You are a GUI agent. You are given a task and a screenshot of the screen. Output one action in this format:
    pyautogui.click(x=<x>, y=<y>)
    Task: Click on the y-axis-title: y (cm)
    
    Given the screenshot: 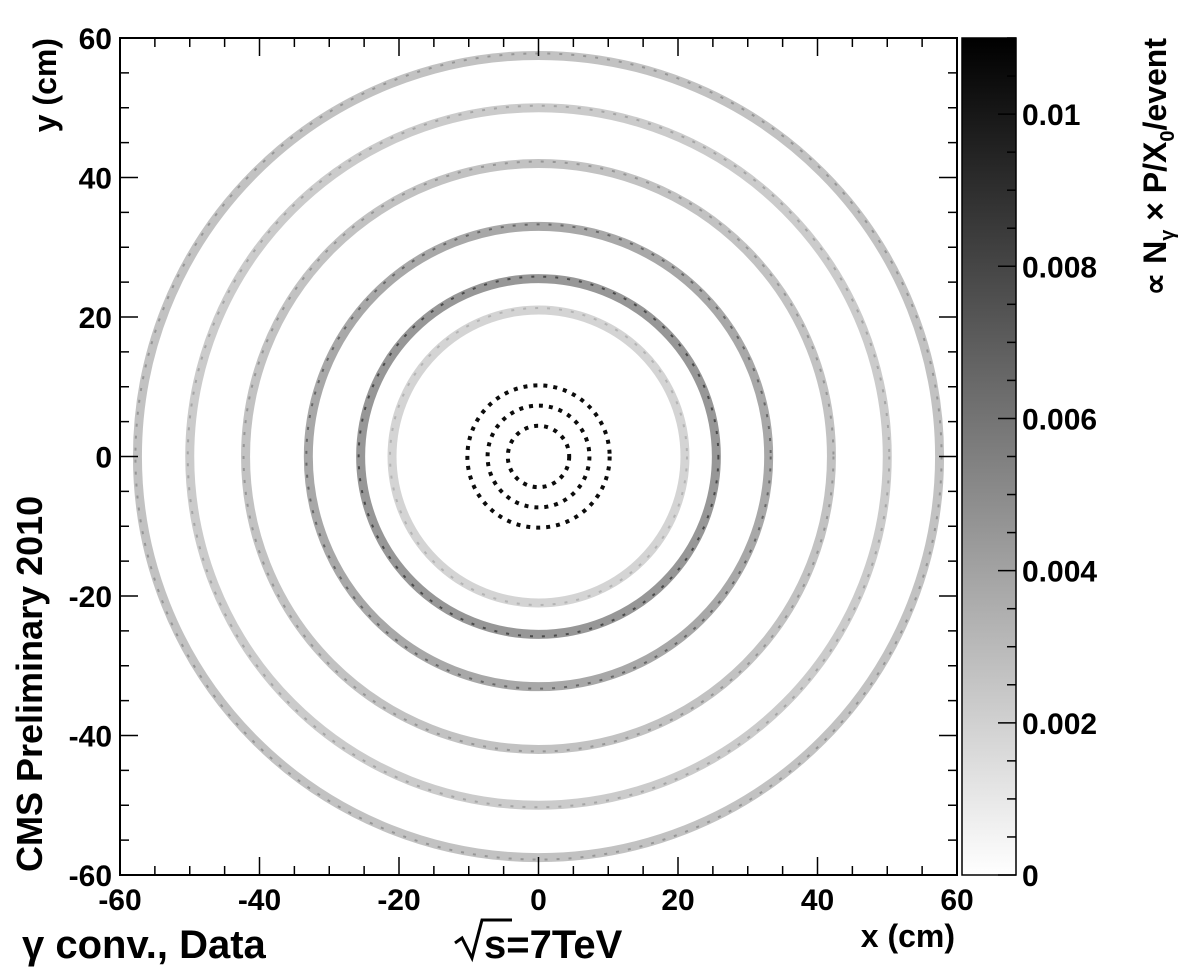 What is the action you would take?
    pyautogui.click(x=45, y=85)
    